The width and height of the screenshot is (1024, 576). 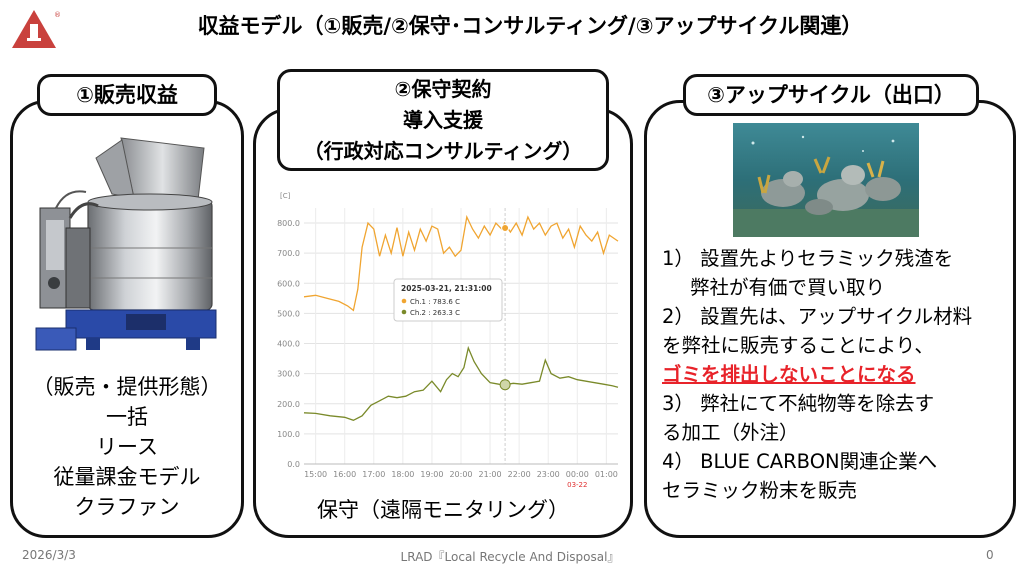 I want to click on x-tick-label: 20:00, so click(x=460, y=474).